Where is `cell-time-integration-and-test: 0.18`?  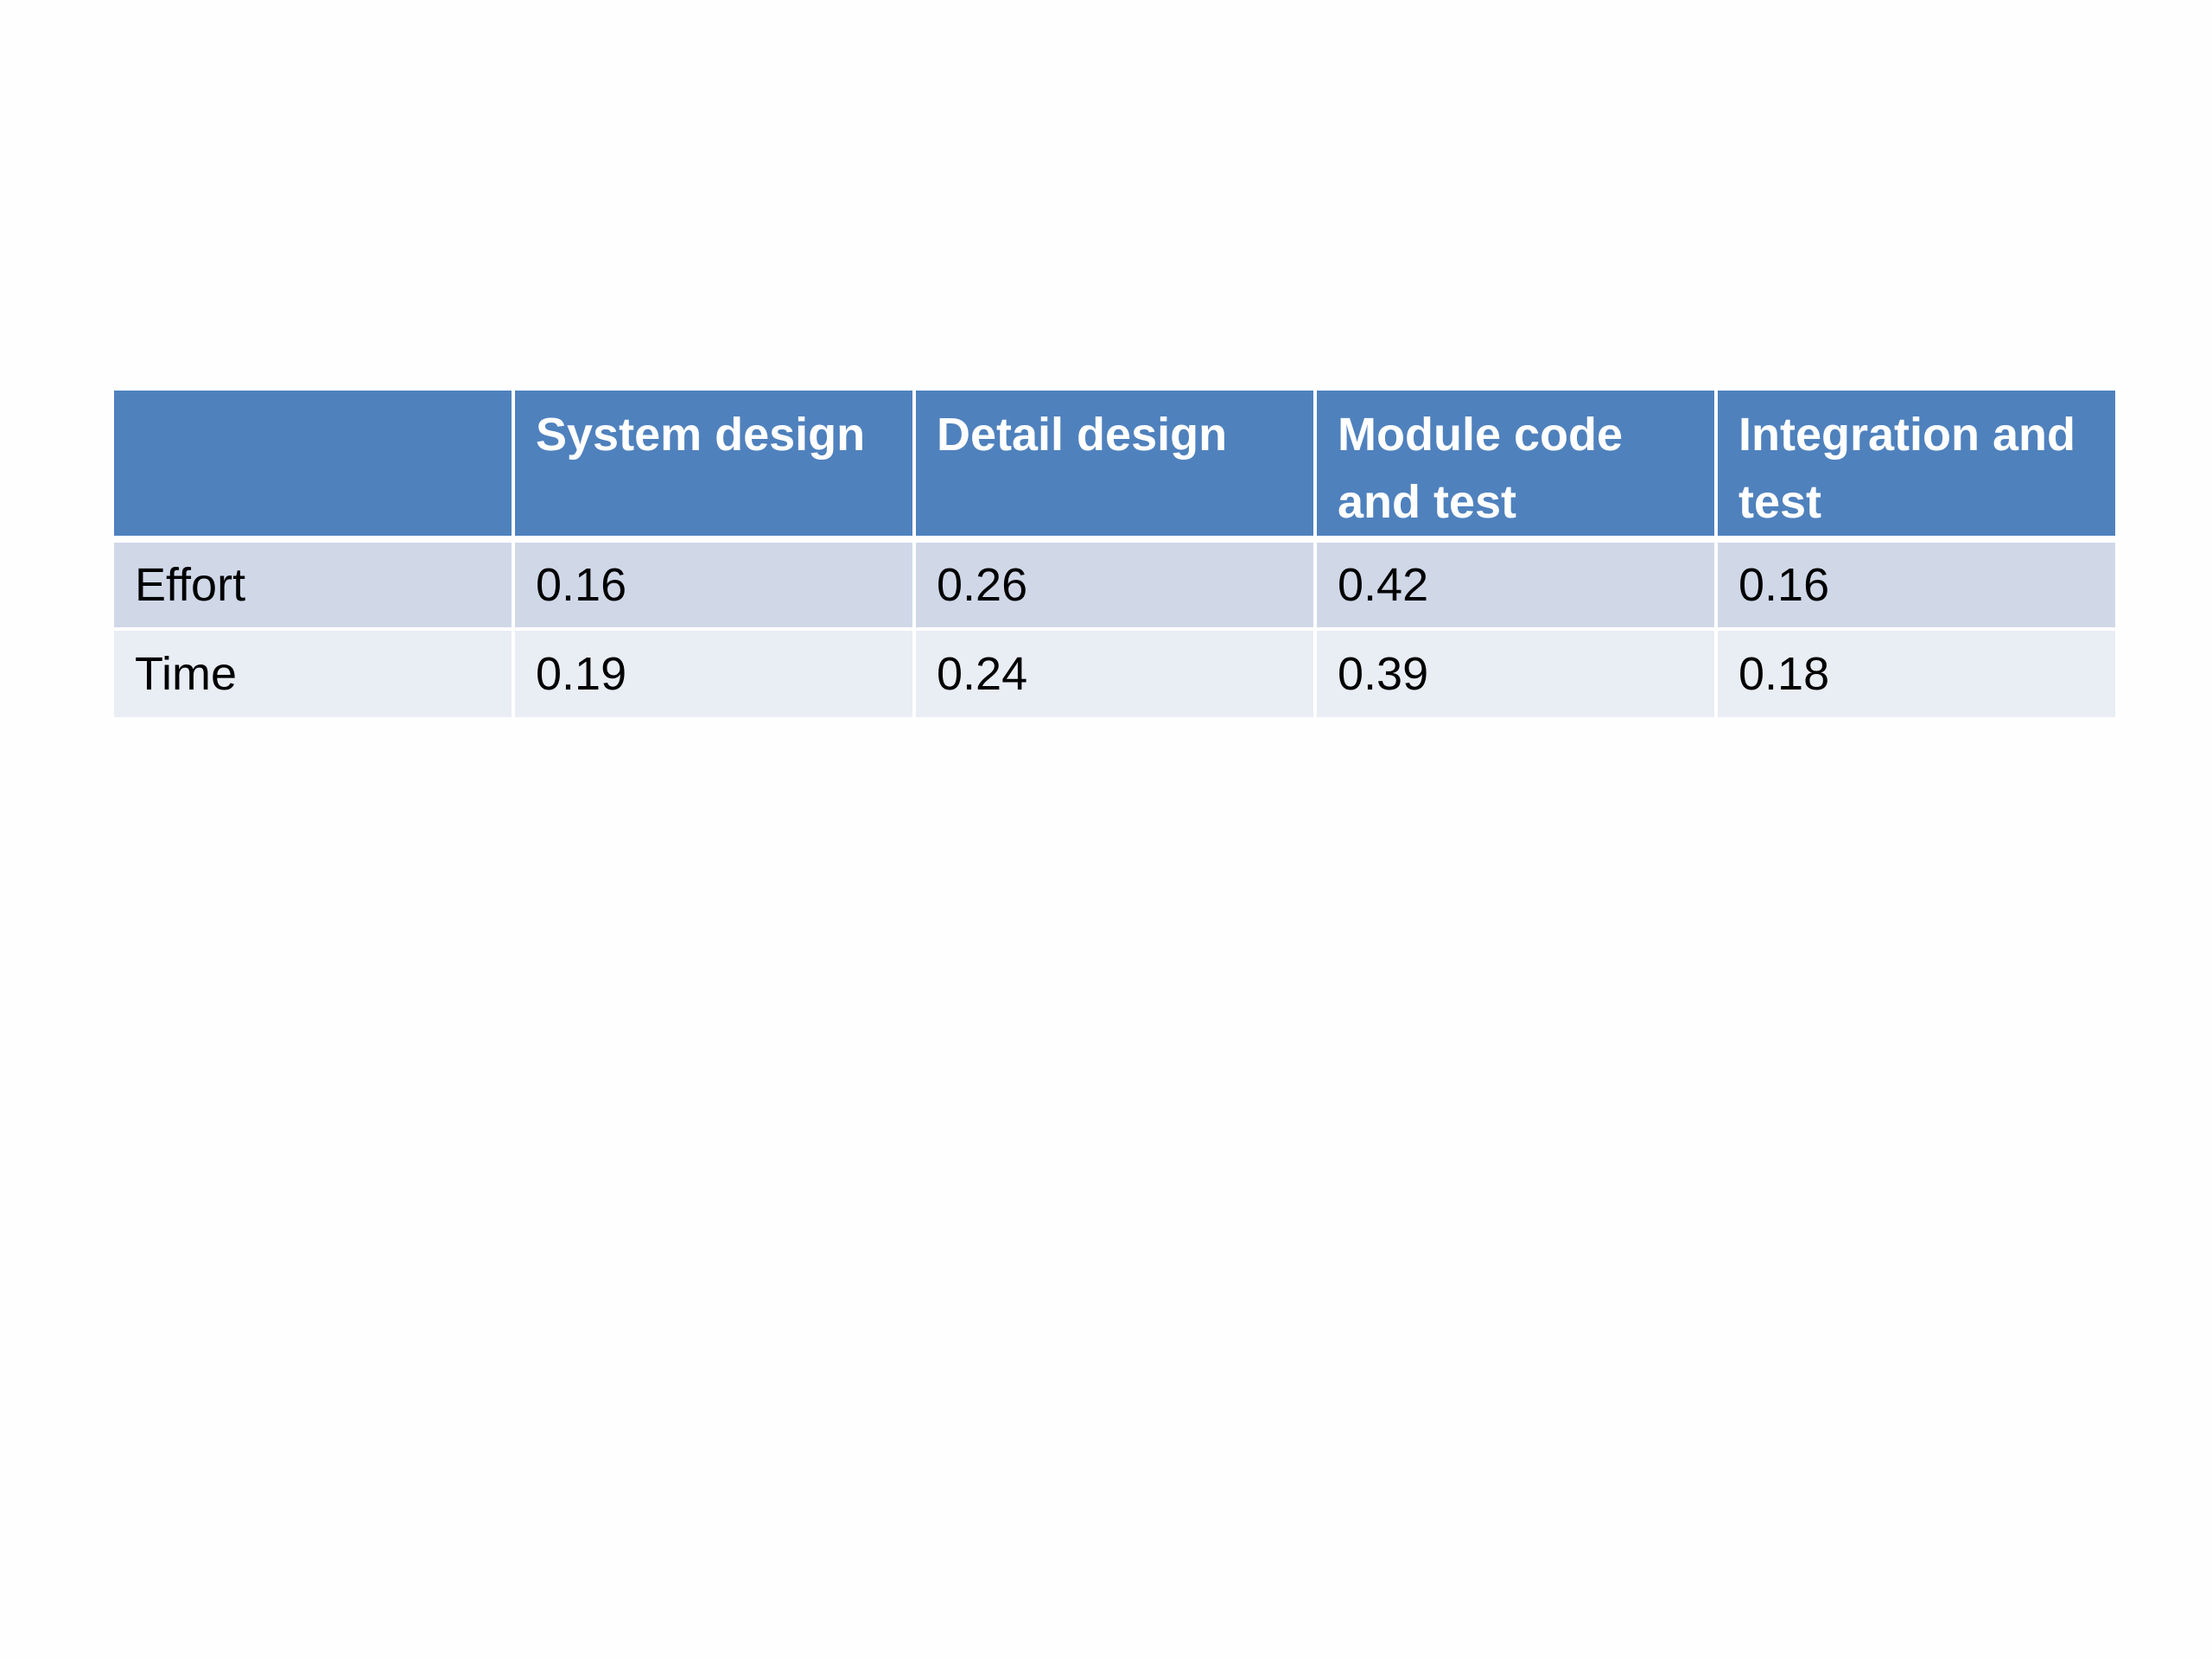 cell-time-integration-and-test: 0.18 is located at coordinates (1916, 674).